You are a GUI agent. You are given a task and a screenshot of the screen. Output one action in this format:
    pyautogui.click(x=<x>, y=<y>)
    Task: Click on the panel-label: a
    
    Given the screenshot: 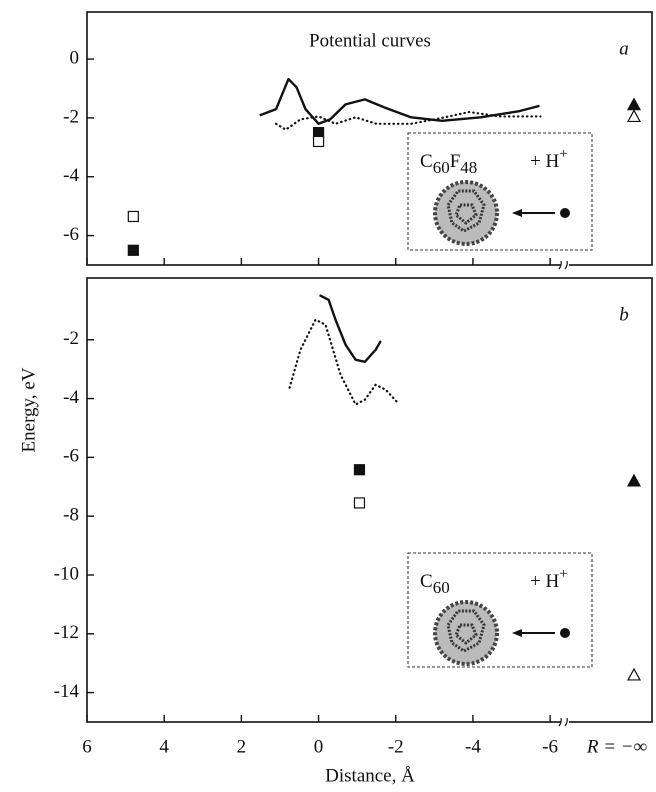 What is the action you would take?
    pyautogui.click(x=624, y=48)
    